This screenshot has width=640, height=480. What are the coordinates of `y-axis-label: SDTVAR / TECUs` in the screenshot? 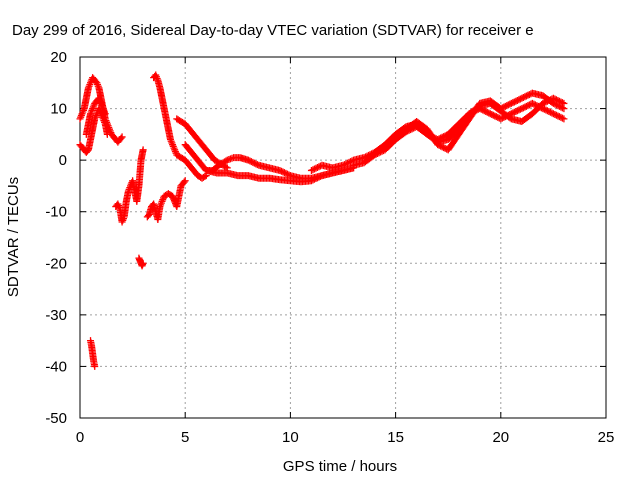 It's located at (13, 237).